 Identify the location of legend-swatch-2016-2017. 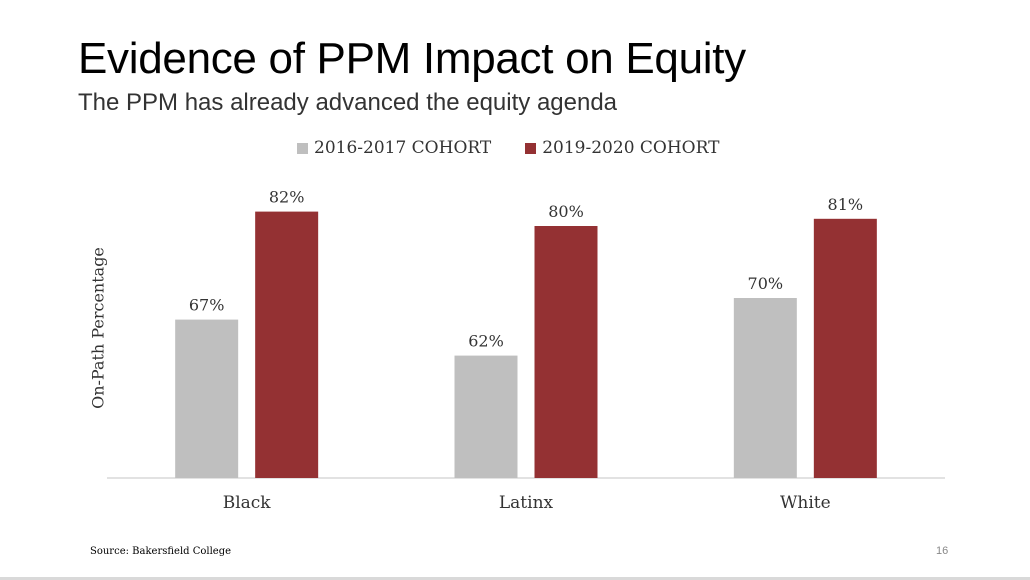
(302, 148).